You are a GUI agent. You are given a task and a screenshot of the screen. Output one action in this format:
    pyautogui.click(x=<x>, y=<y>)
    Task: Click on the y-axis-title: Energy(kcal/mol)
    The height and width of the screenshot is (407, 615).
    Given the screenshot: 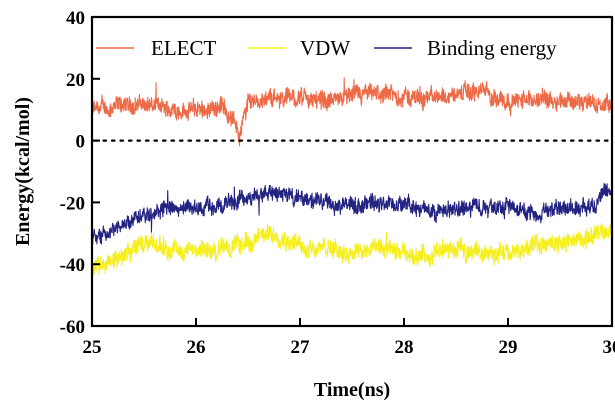 What is the action you would take?
    pyautogui.click(x=23, y=171)
    